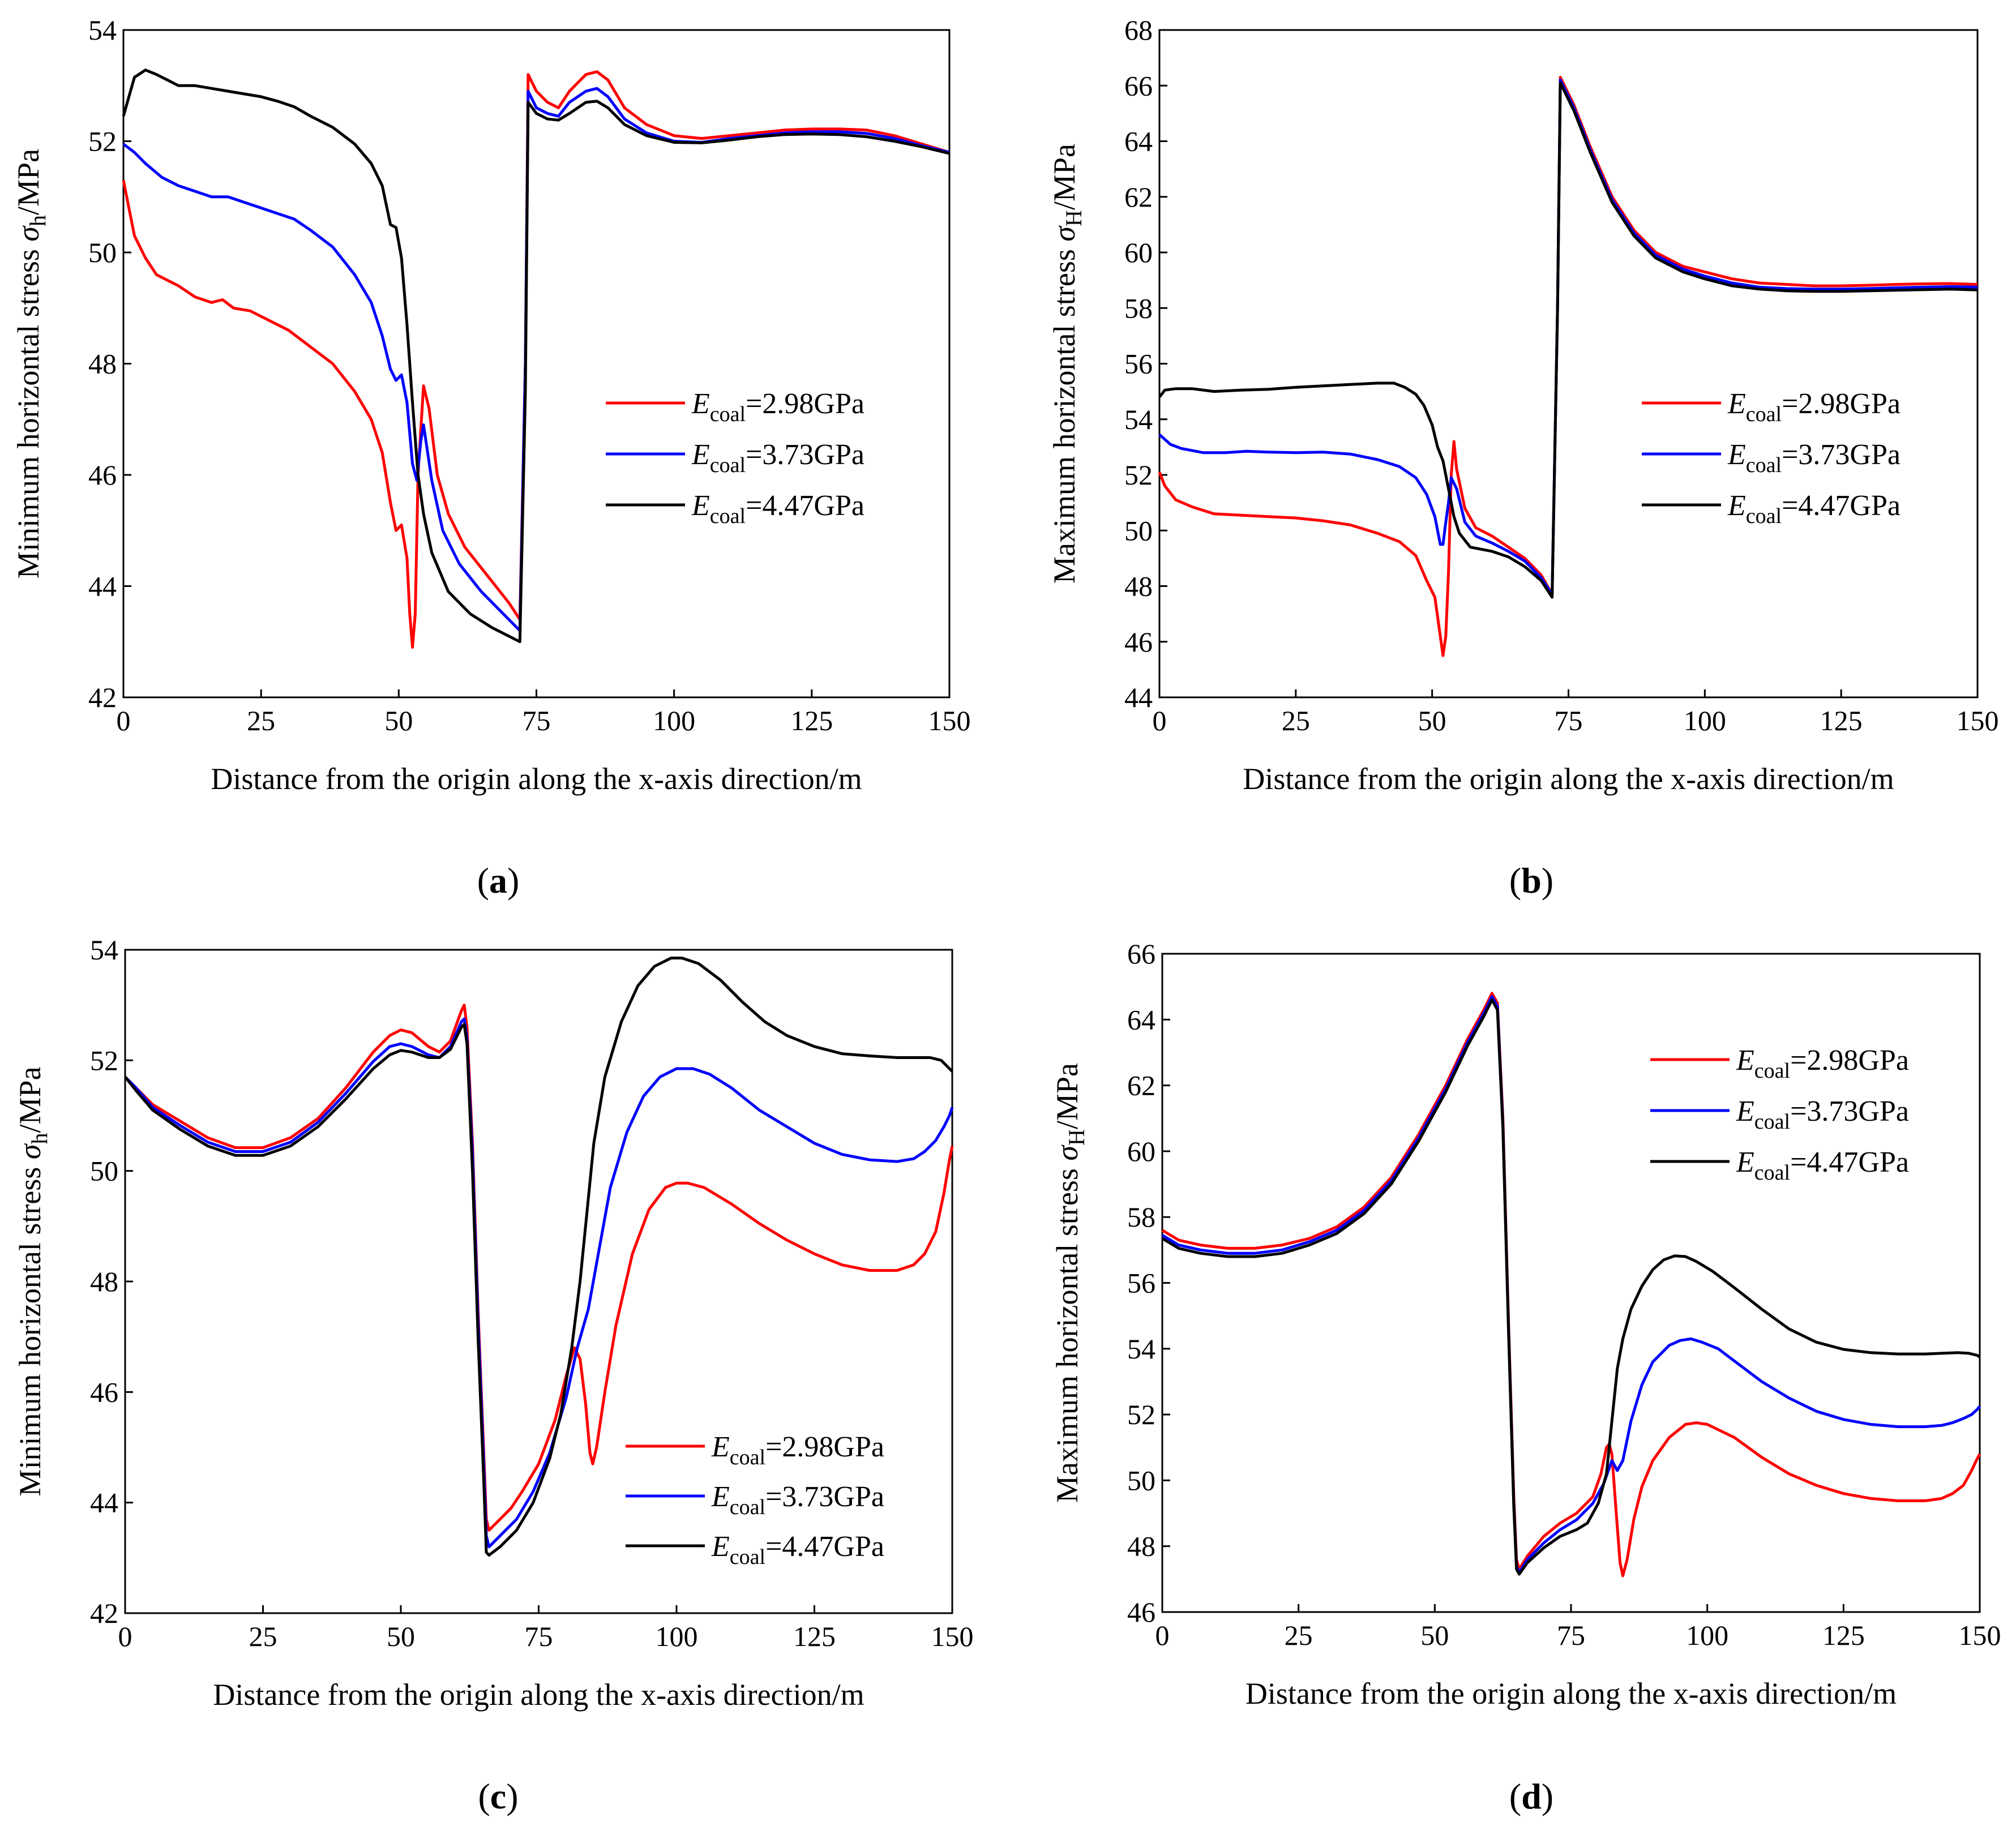 The width and height of the screenshot is (2016, 1839). What do you see at coordinates (1138, 364) in the screenshot?
I see `y-tick-label: 56` at bounding box center [1138, 364].